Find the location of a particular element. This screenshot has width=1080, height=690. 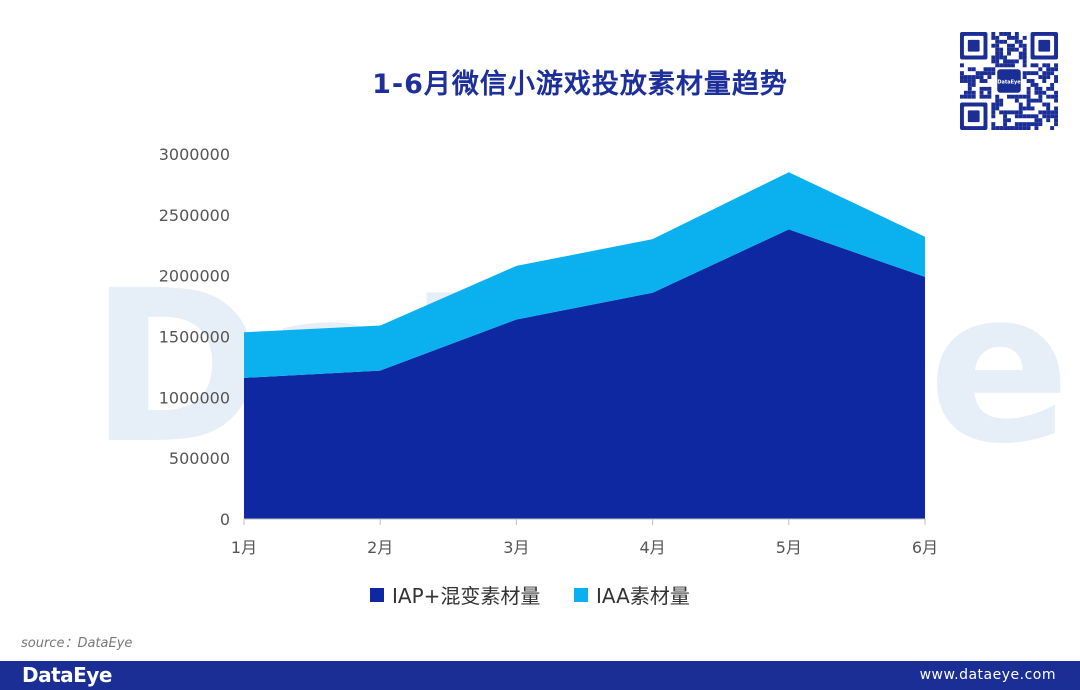

qr-code: DataEye is located at coordinates (1009, 81).